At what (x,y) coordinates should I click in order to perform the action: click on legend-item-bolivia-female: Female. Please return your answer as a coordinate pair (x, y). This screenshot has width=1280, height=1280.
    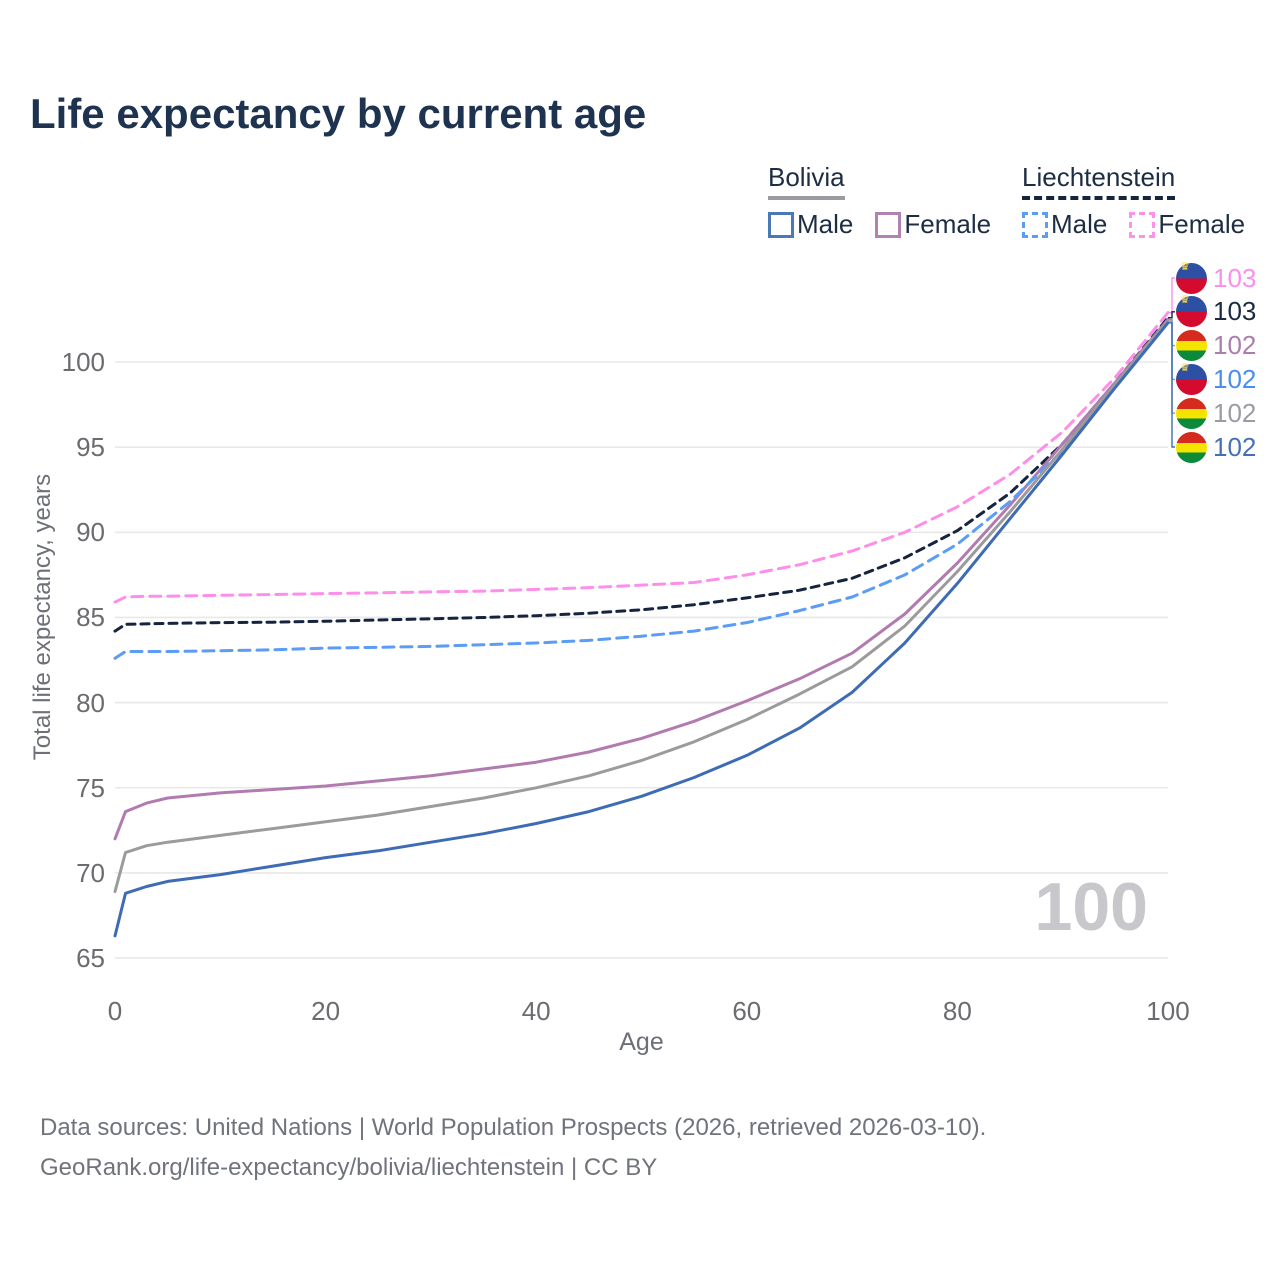
    Looking at the image, I should click on (933, 224).